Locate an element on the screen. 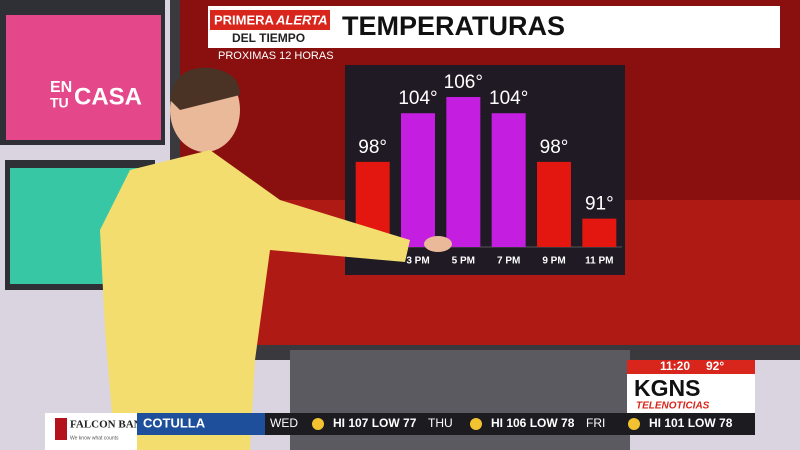 This screenshot has height=450, width=800. station-time: 11:20 is located at coordinates (675, 366).